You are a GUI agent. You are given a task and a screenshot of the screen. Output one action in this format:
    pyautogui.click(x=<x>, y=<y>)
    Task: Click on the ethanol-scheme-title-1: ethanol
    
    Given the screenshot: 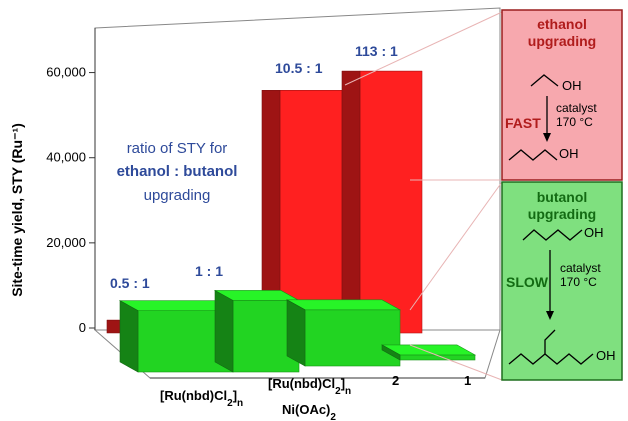 What is the action you would take?
    pyautogui.click(x=562, y=24)
    